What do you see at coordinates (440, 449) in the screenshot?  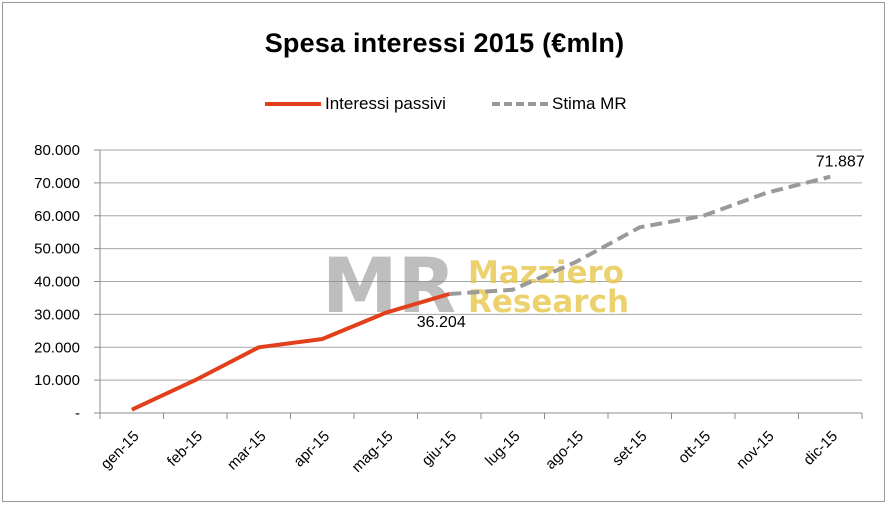 I see `x-tick-label: giu-15` at bounding box center [440, 449].